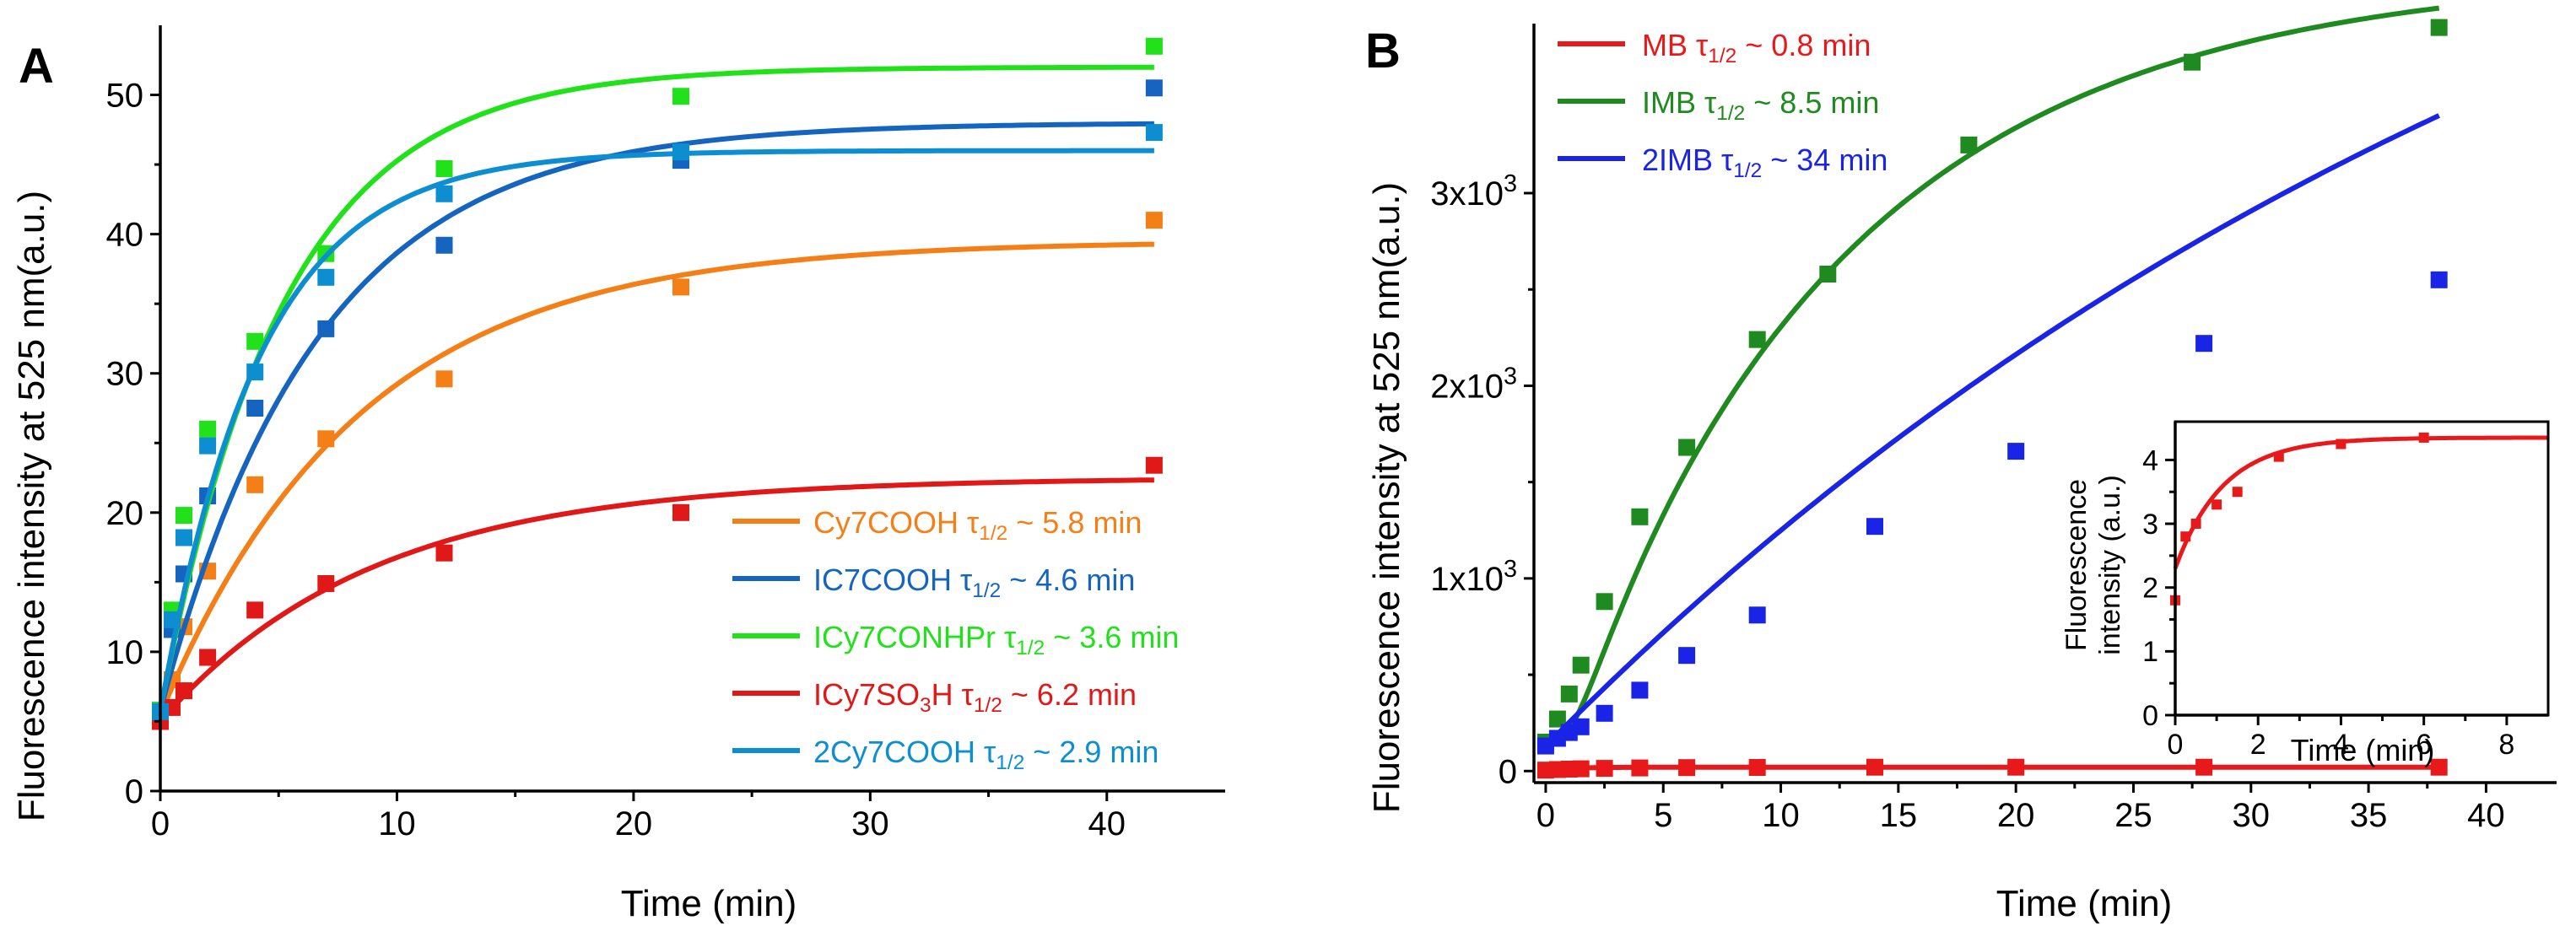  Describe the element at coordinates (2084, 903) in the screenshot. I see `panel-b-x-axis-label: Time (min)` at that location.